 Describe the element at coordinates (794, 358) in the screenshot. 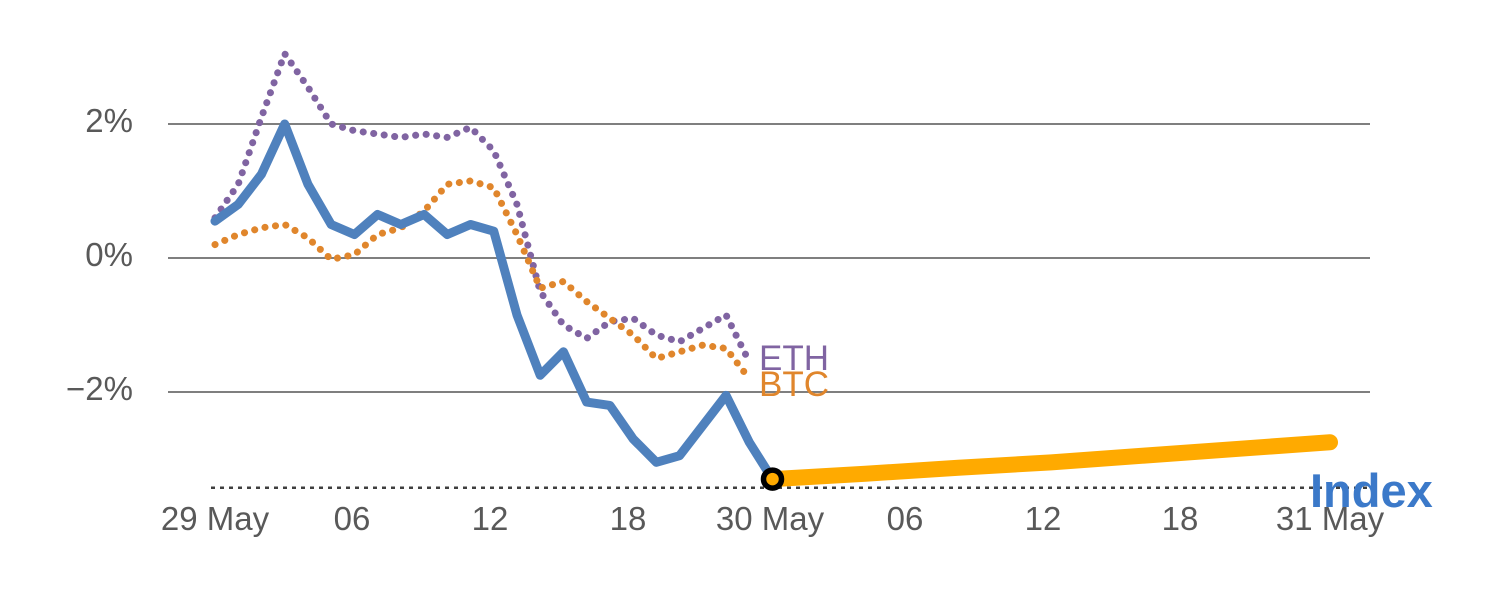

I see `eth-series-label: ETH` at that location.